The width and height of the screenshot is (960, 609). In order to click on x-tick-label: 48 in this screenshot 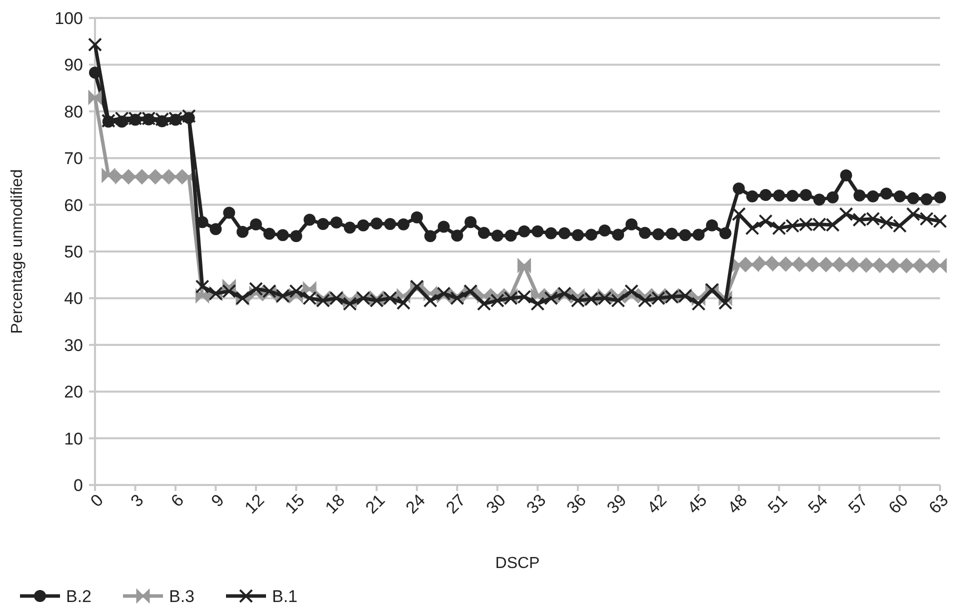, I will do `click(737, 504)`.